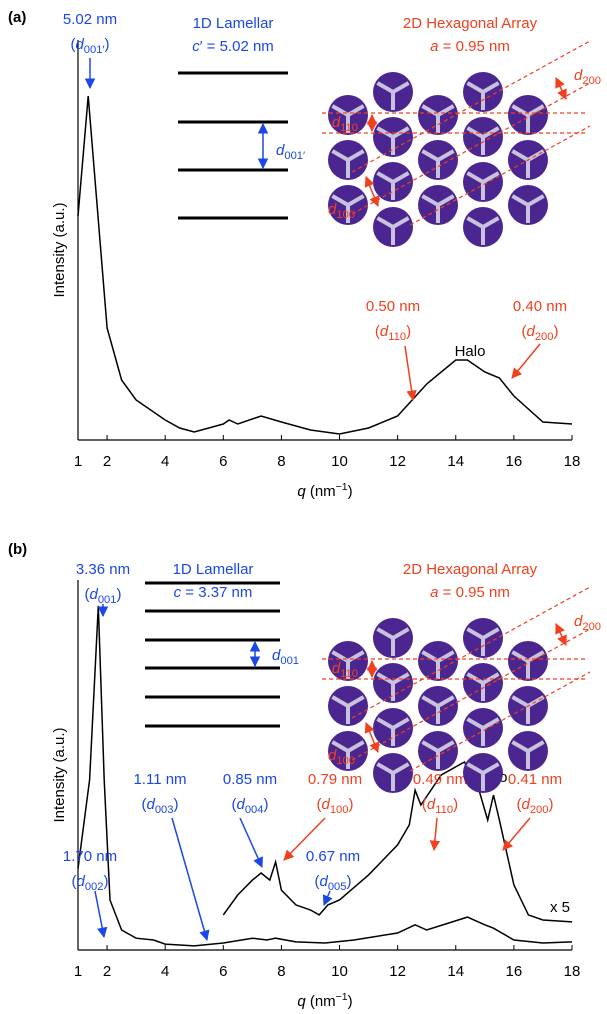 The height and width of the screenshot is (1014, 607). Describe the element at coordinates (301, 1001) in the screenshot. I see `x-axis-label-part: q` at that location.